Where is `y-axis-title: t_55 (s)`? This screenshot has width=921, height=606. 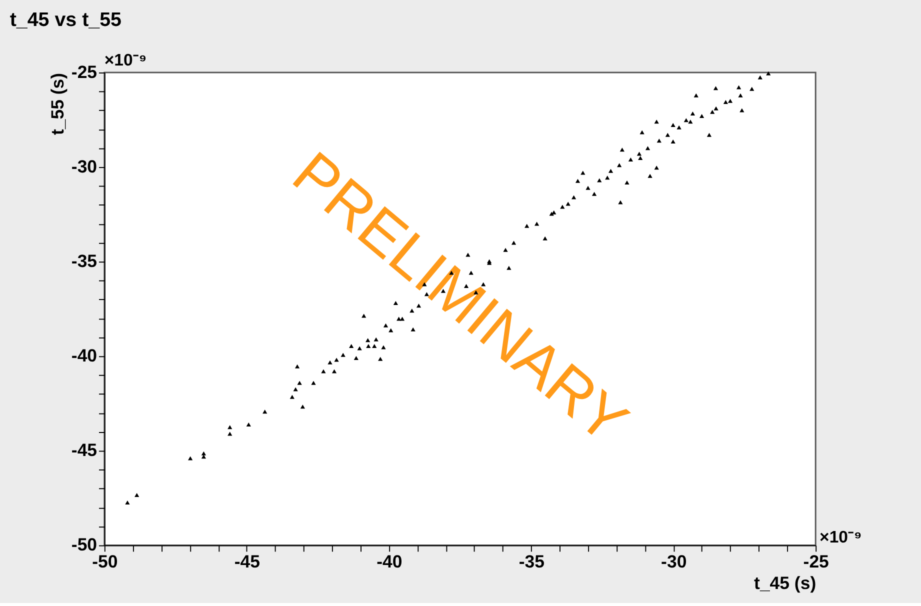
y-axis-title: t_55 (s) is located at coordinates (58, 104).